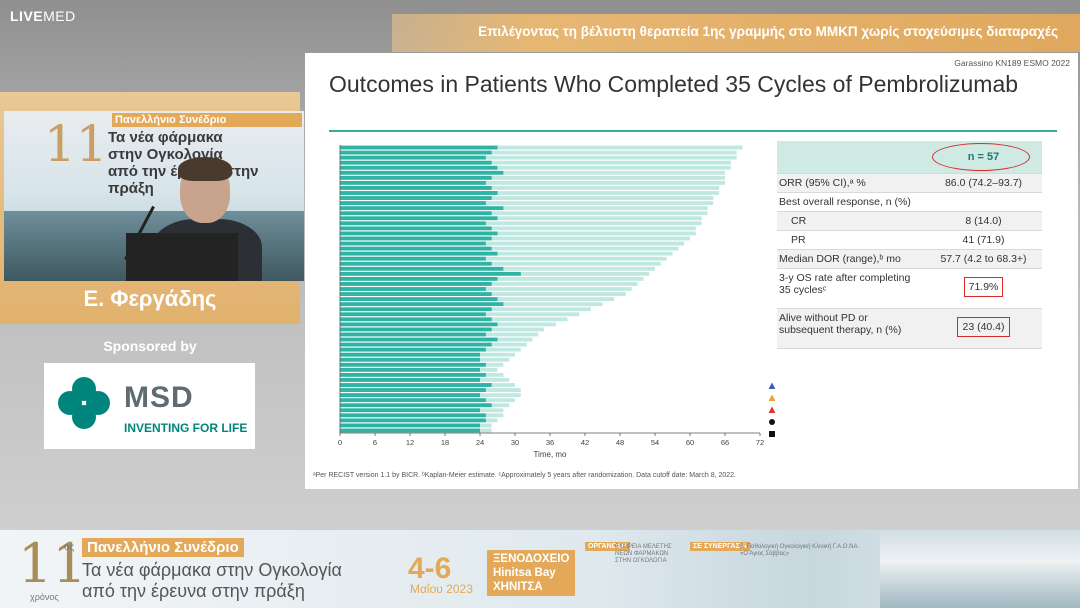 The width and height of the screenshot is (1080, 608). I want to click on table-row: ORR (95% CI),ᵃ % 86.0 (74.2–93.7), so click(909, 183).